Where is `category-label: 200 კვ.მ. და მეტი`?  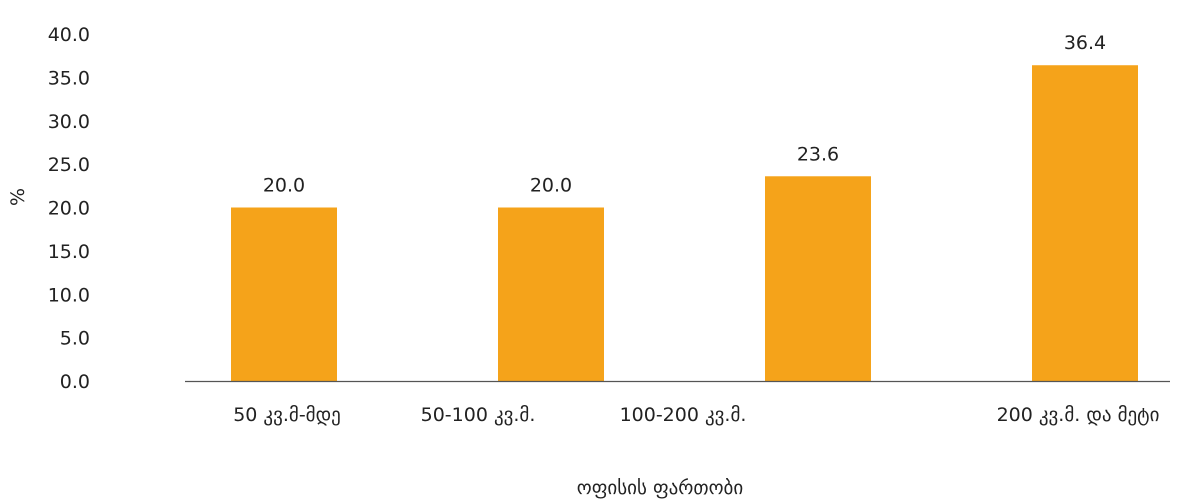 category-label: 200 კვ.მ. და მეტი is located at coordinates (1078, 415).